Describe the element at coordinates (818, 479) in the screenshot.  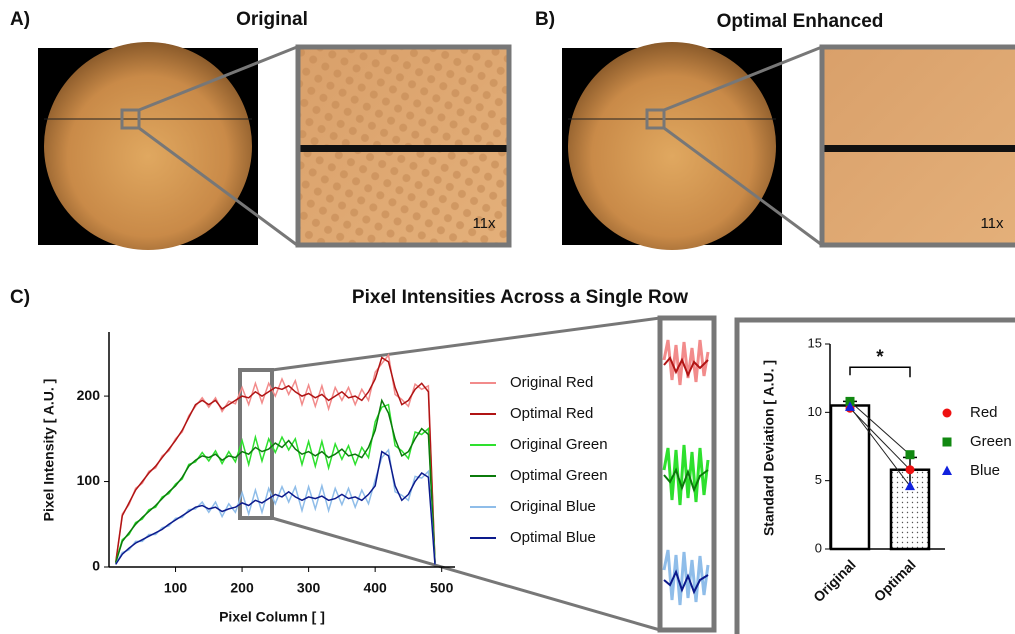
I see `y-tick-label: 5` at that location.